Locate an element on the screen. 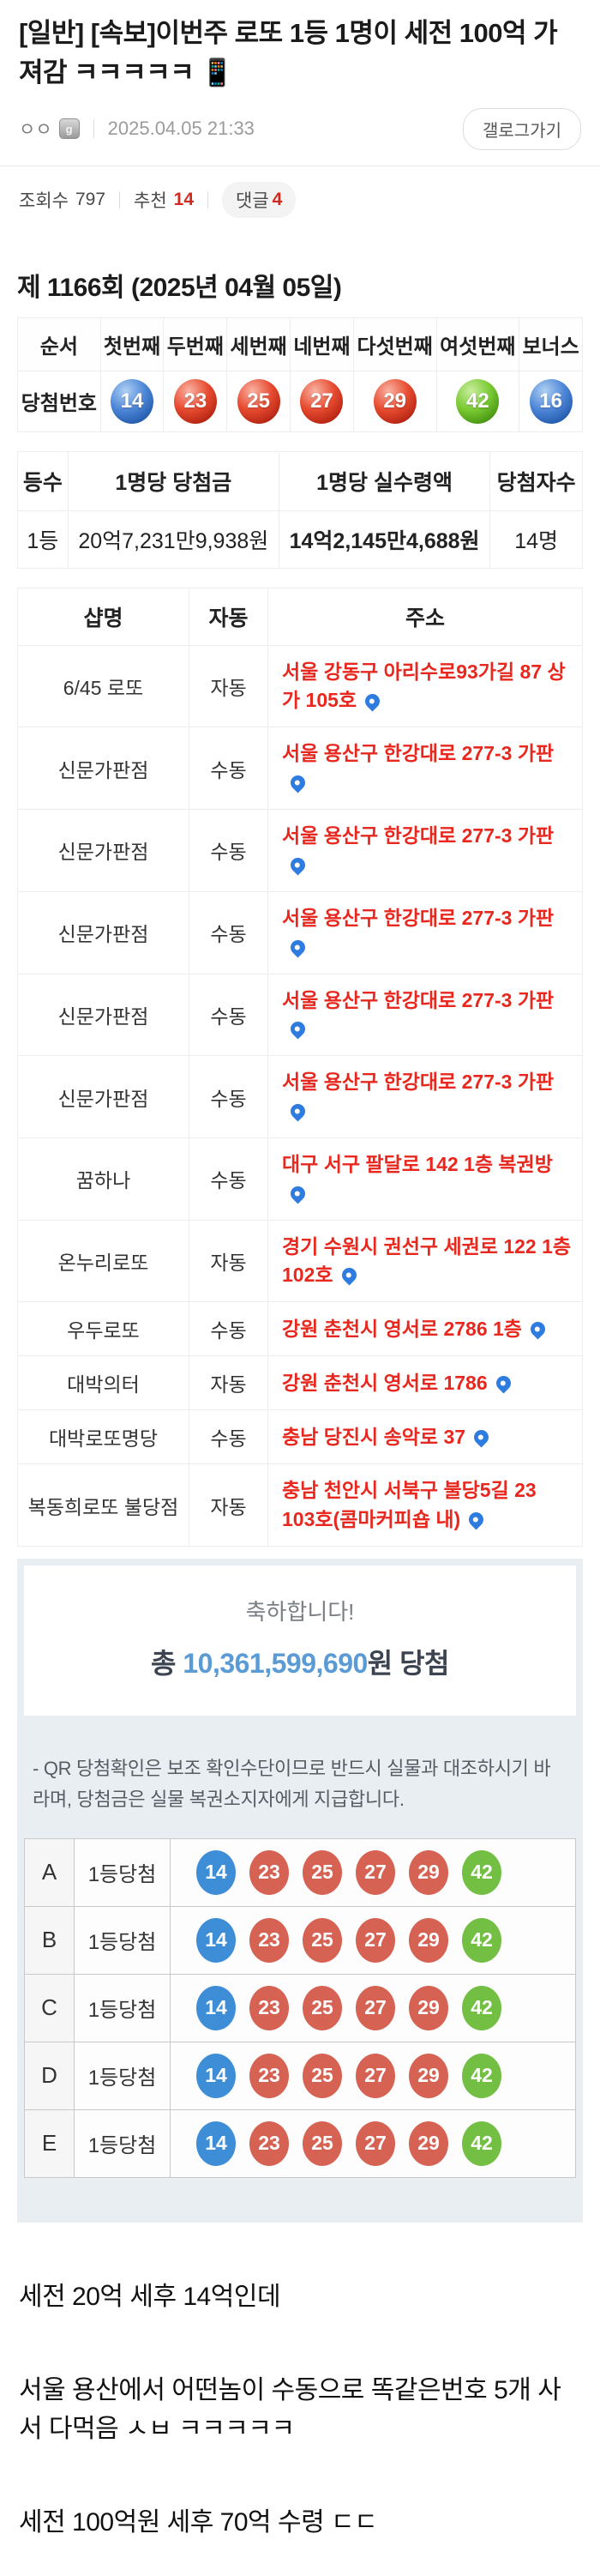  ticket-letter: C is located at coordinates (49, 2007).